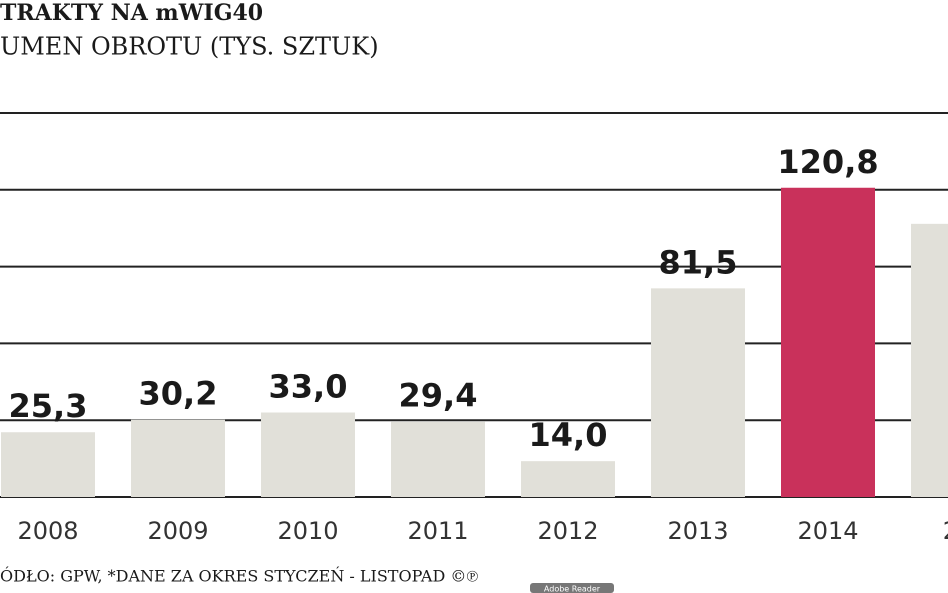  What do you see at coordinates (437, 531) in the screenshot?
I see `x-tick-label: 2011` at bounding box center [437, 531].